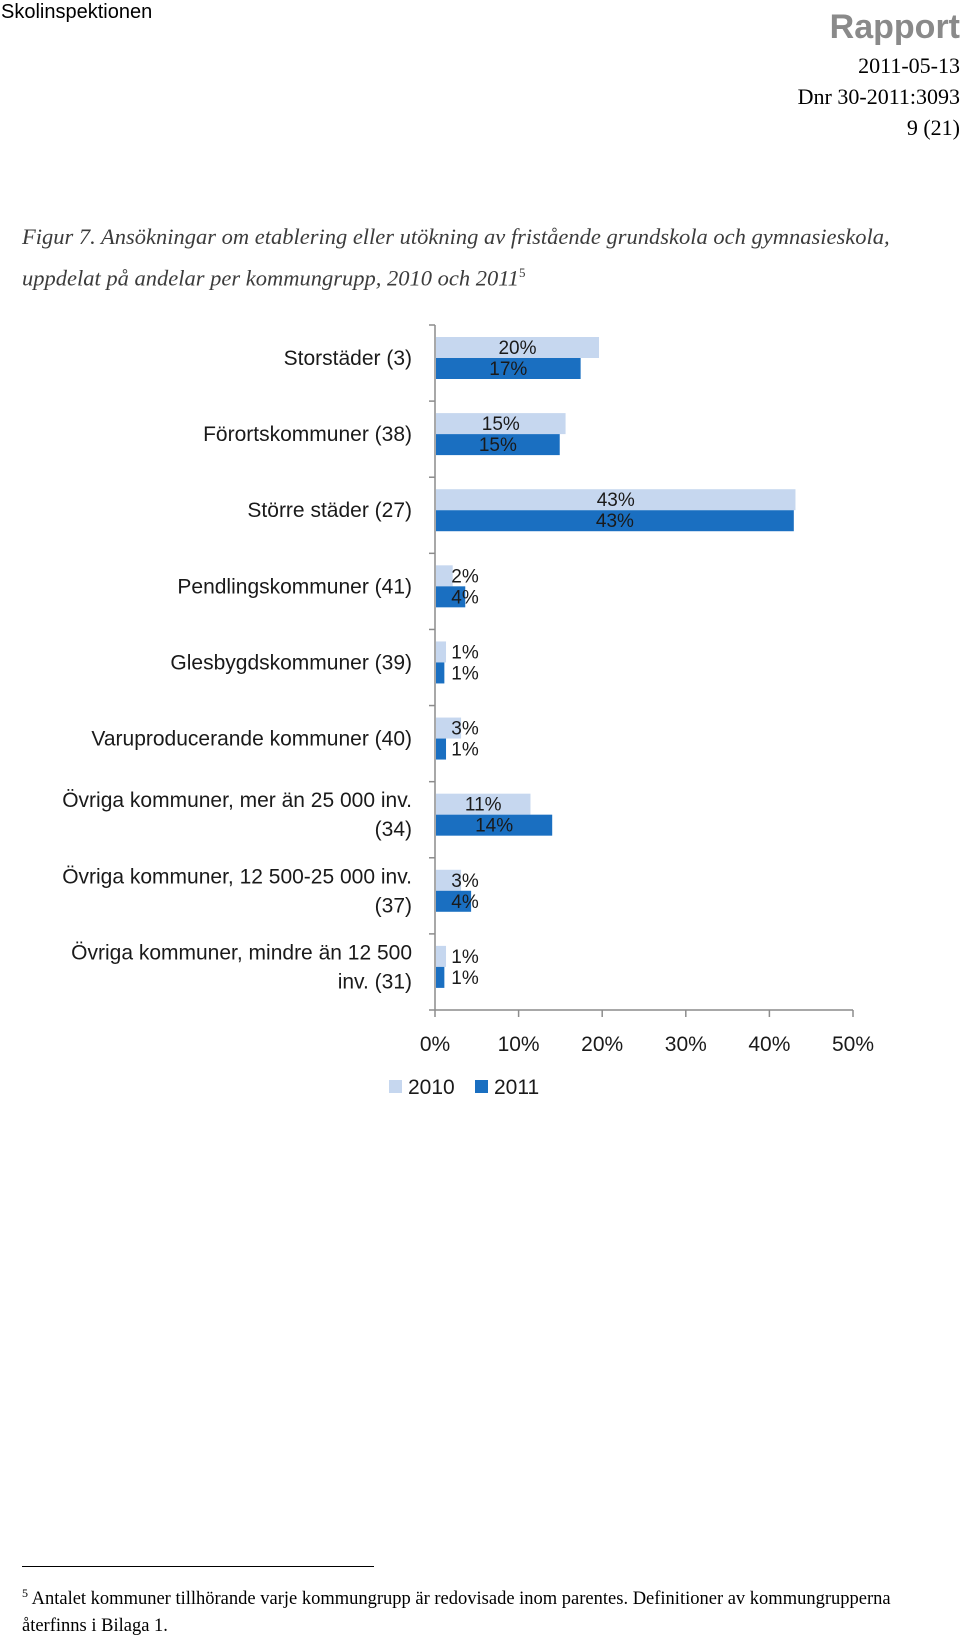 This screenshot has width=960, height=1640. What do you see at coordinates (393, 905) in the screenshot?
I see `category-label-line: (37)` at bounding box center [393, 905].